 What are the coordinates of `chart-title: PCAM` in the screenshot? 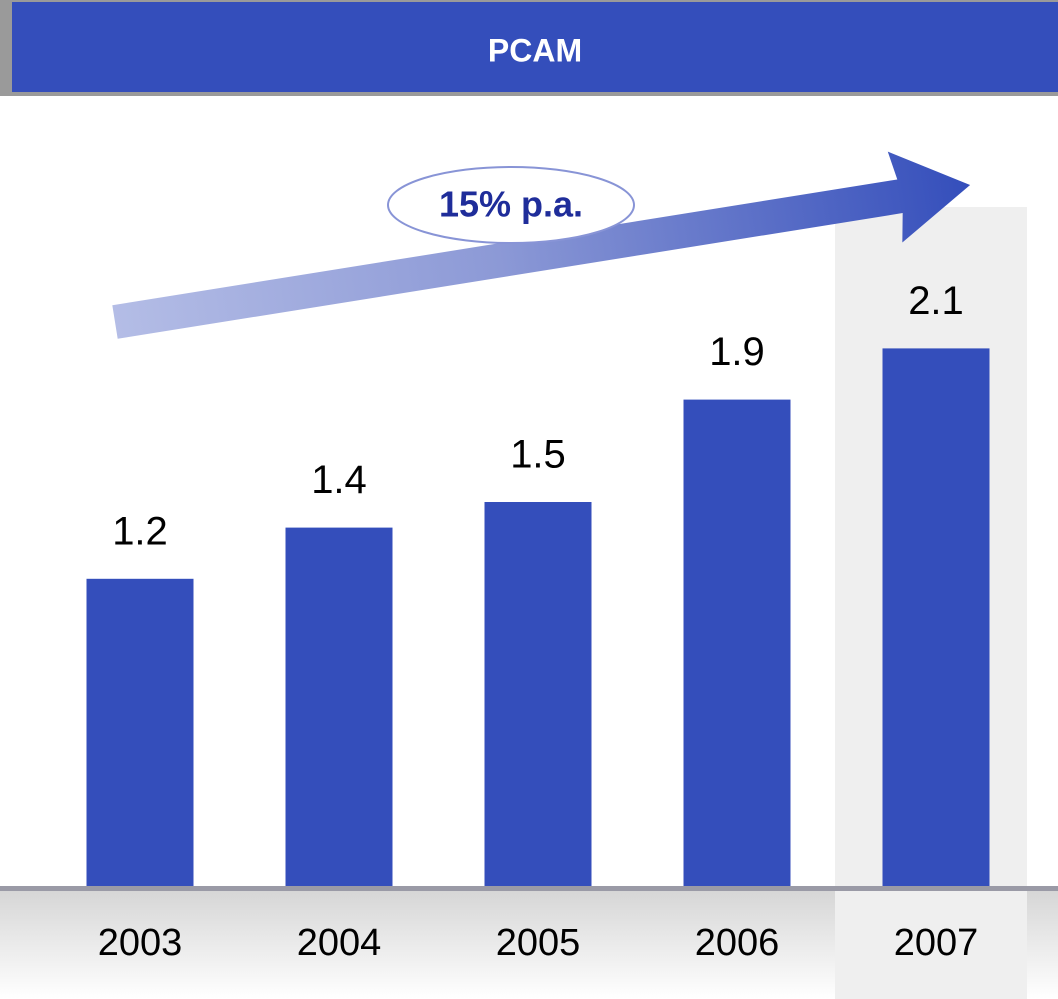 It's located at (535, 50).